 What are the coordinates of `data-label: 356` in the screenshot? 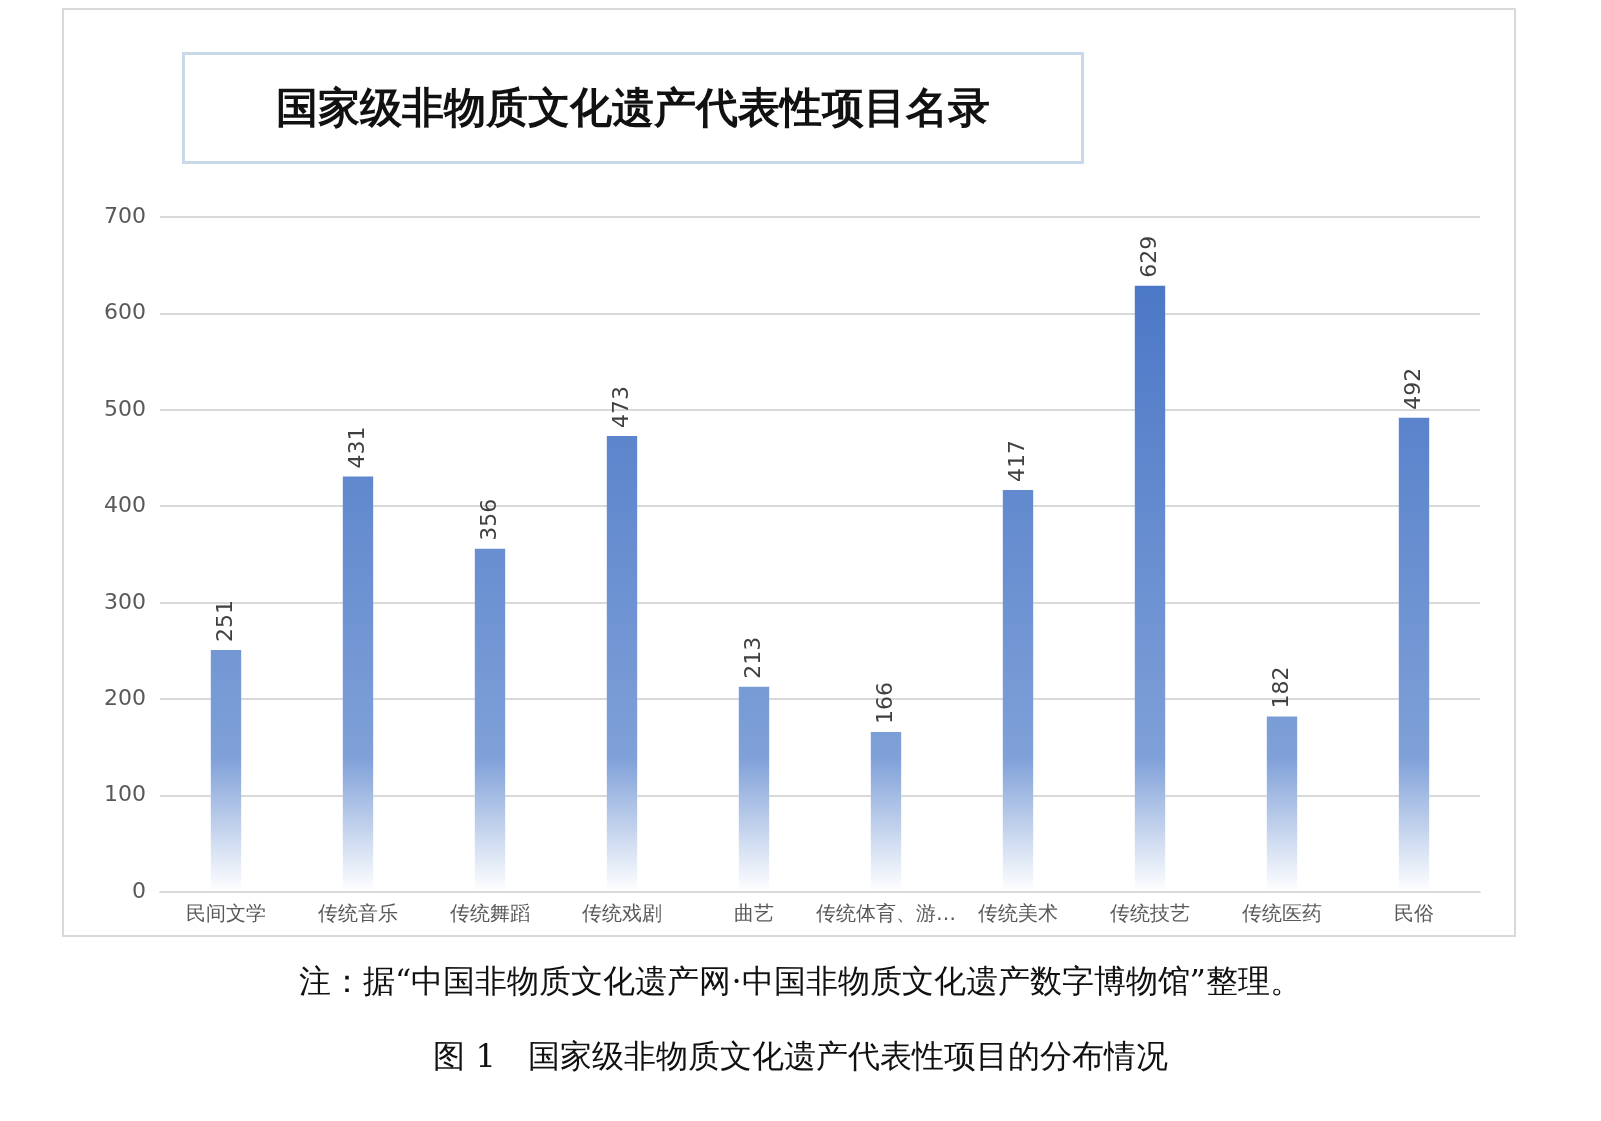 It's located at (488, 519).